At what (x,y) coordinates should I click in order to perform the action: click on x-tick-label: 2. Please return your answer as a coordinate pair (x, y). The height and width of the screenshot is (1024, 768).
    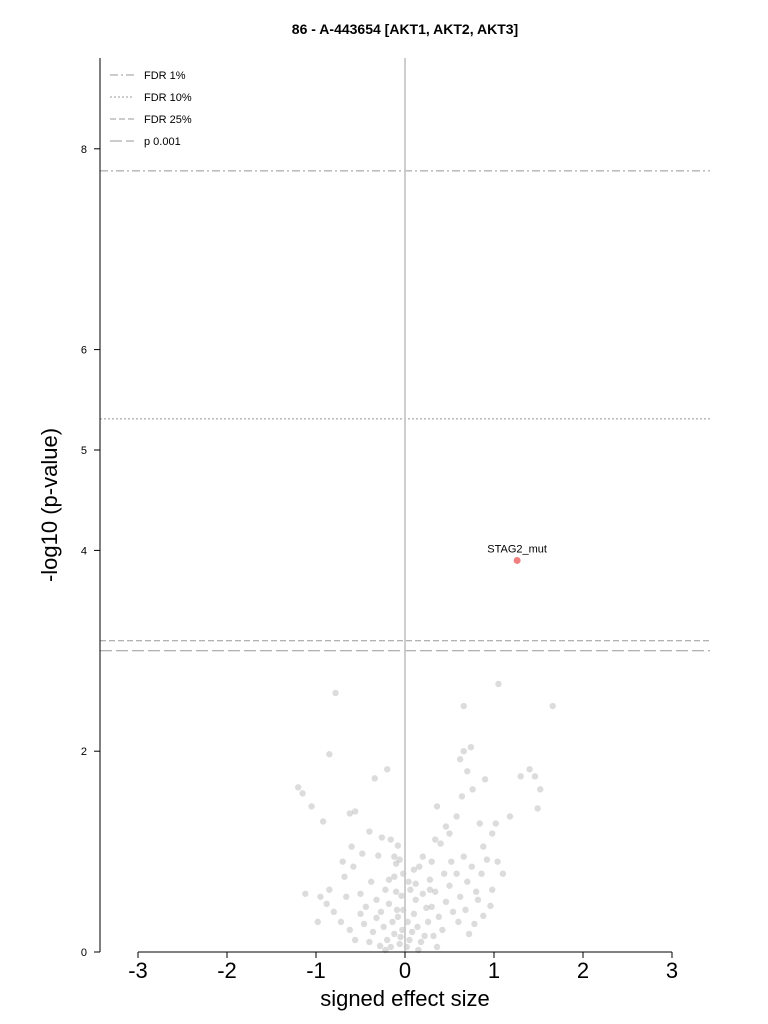
    Looking at the image, I should click on (583, 970).